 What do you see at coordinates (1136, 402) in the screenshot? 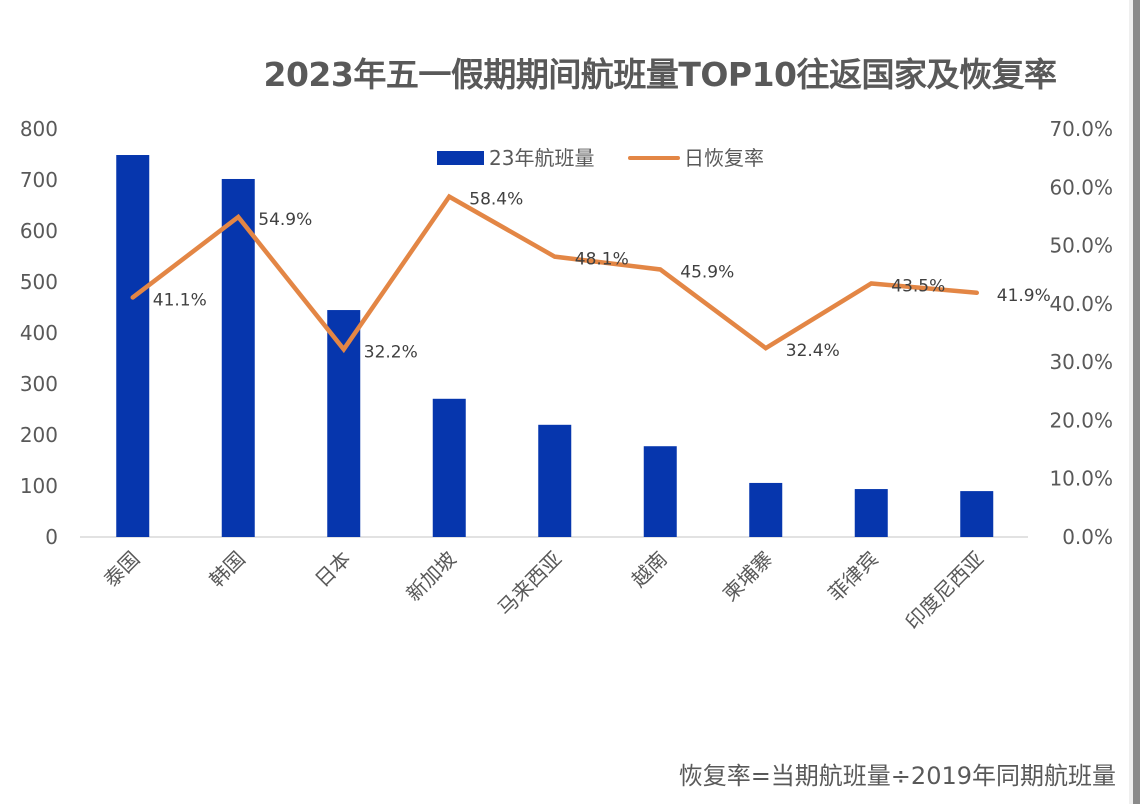
I see `scrollbar` at bounding box center [1136, 402].